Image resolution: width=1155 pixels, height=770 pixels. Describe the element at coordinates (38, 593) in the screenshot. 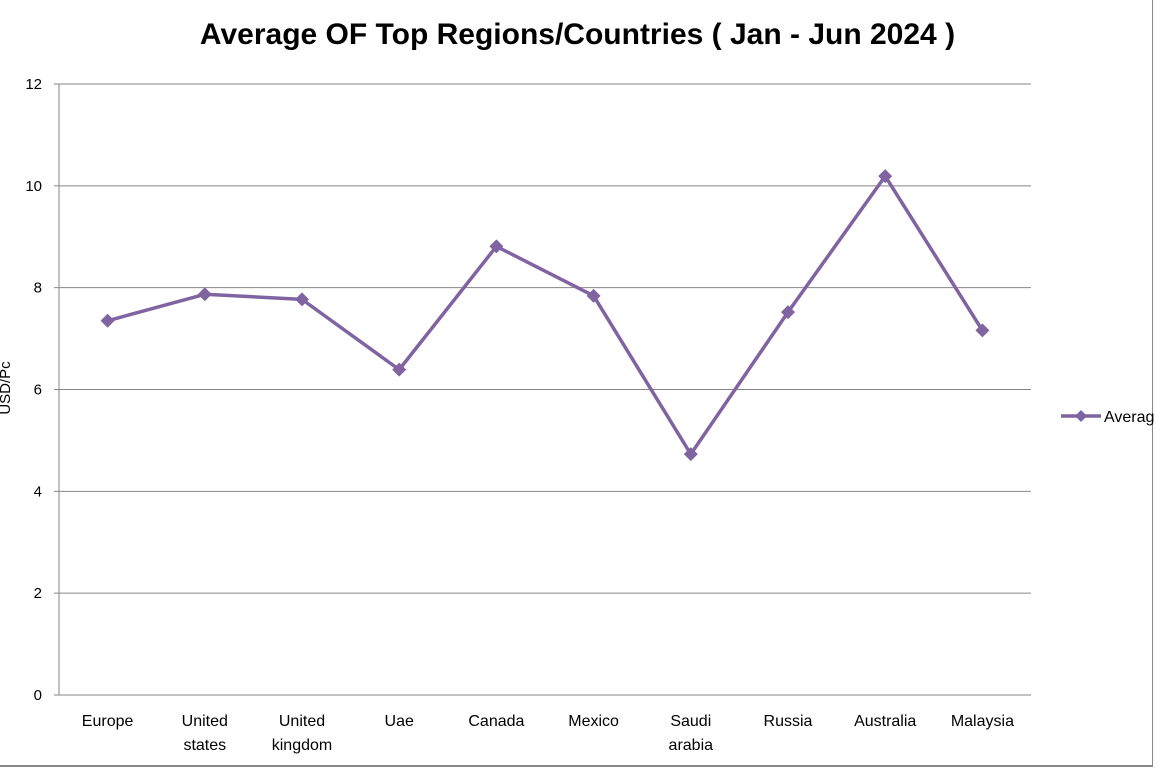

I see `y-tick-label-2: 2` at that location.